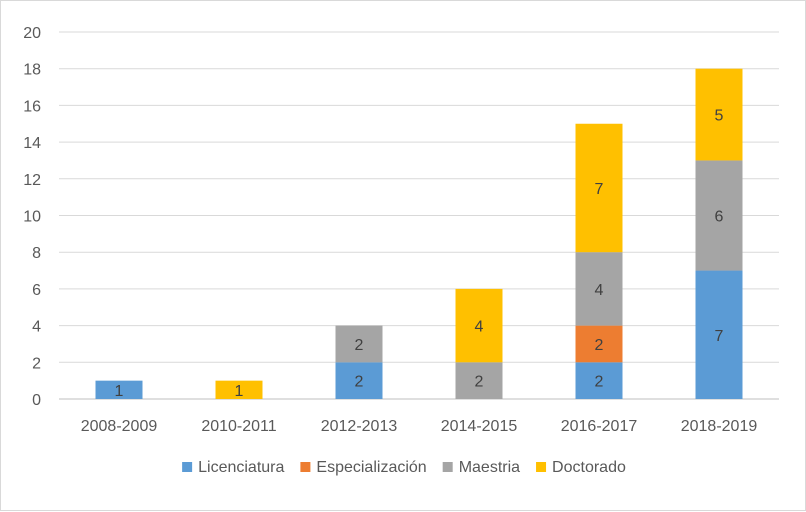  I want to click on y-tick-label: 14, so click(32, 143).